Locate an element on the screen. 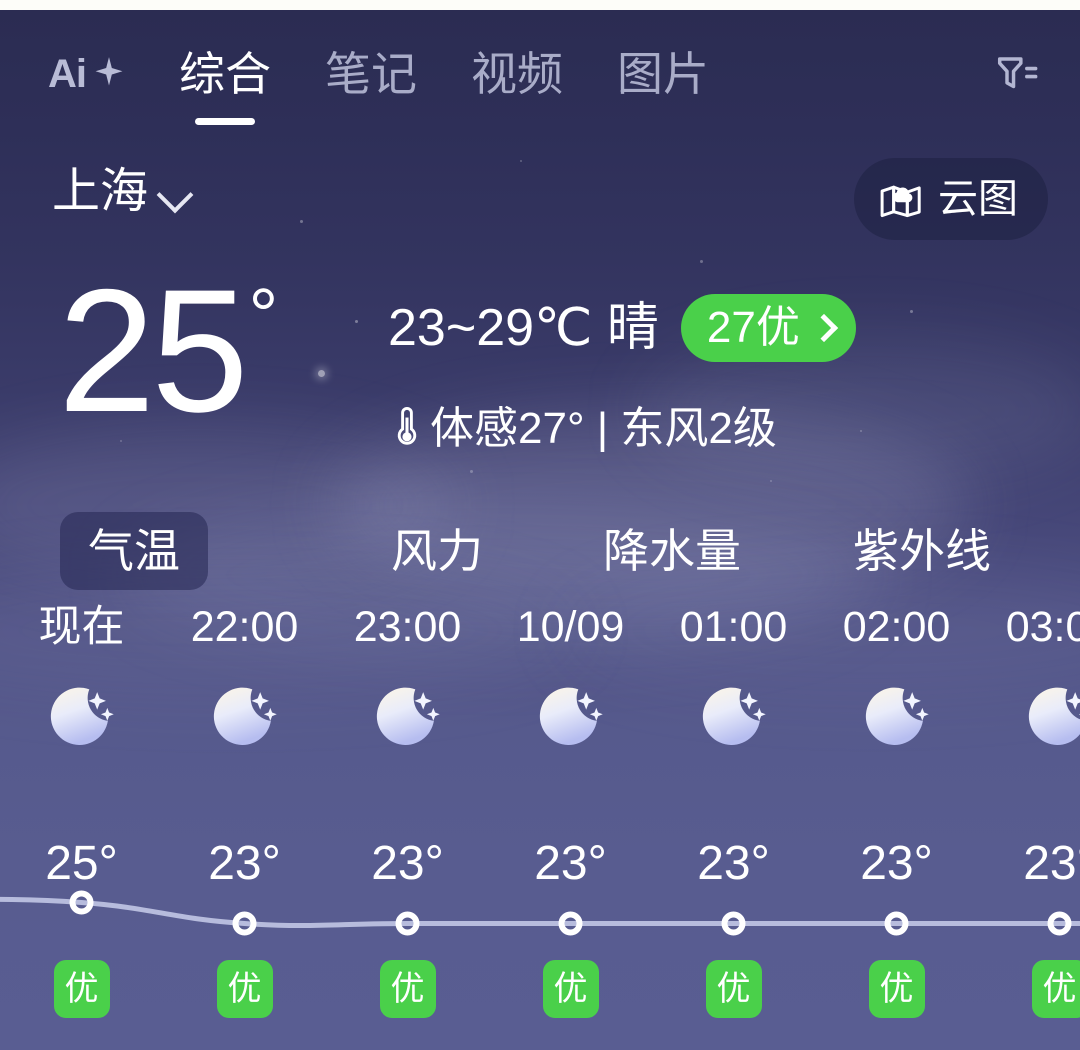 Image resolution: width=1080 pixels, height=1050 pixels. hourly-time-label: 22:00 is located at coordinates (244, 627).